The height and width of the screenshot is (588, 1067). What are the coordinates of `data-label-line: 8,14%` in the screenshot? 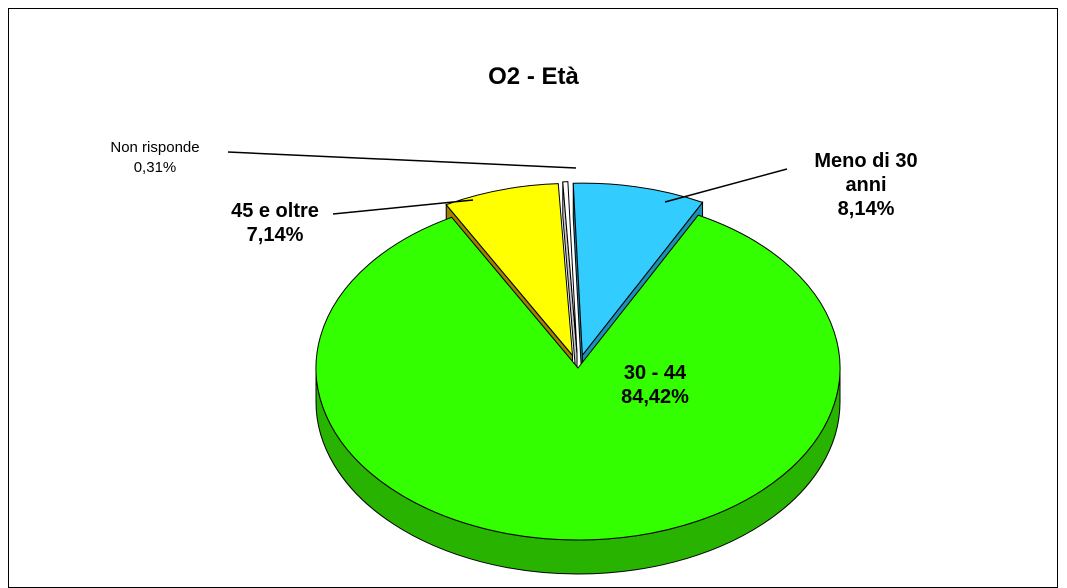 It's located at (866, 209).